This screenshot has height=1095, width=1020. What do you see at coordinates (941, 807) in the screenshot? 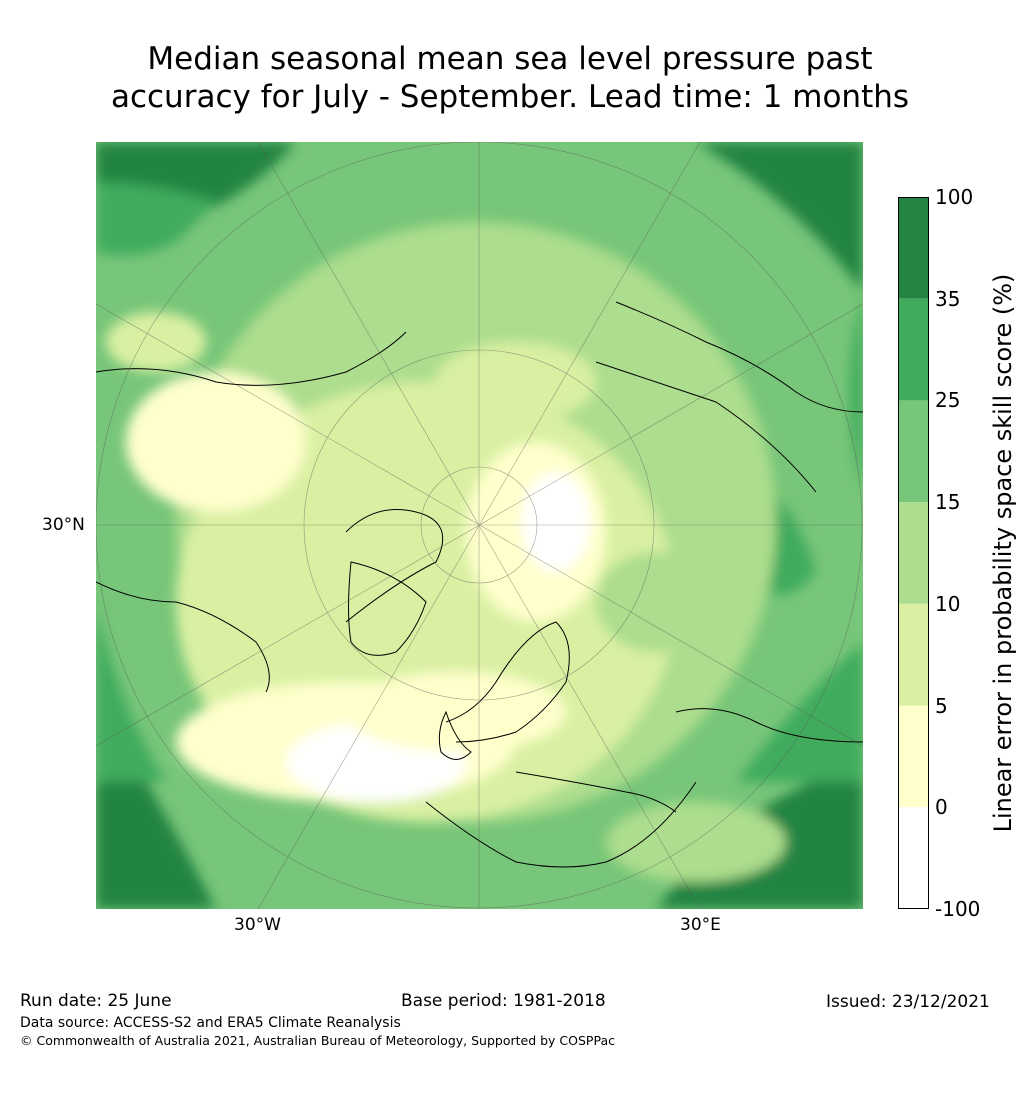
I see `colorbar-tick-label: 0` at bounding box center [941, 807].